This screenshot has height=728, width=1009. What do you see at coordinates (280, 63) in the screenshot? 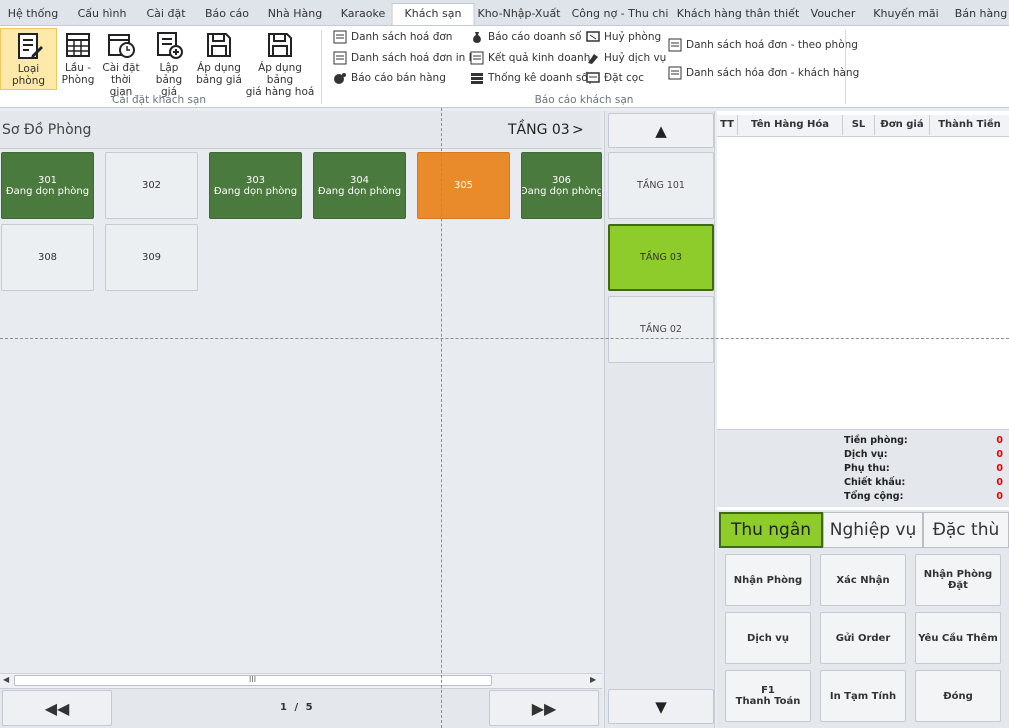
I see `apply-goods-price-list-button: Áp dụng bảng giá hàng hoá` at bounding box center [280, 63].